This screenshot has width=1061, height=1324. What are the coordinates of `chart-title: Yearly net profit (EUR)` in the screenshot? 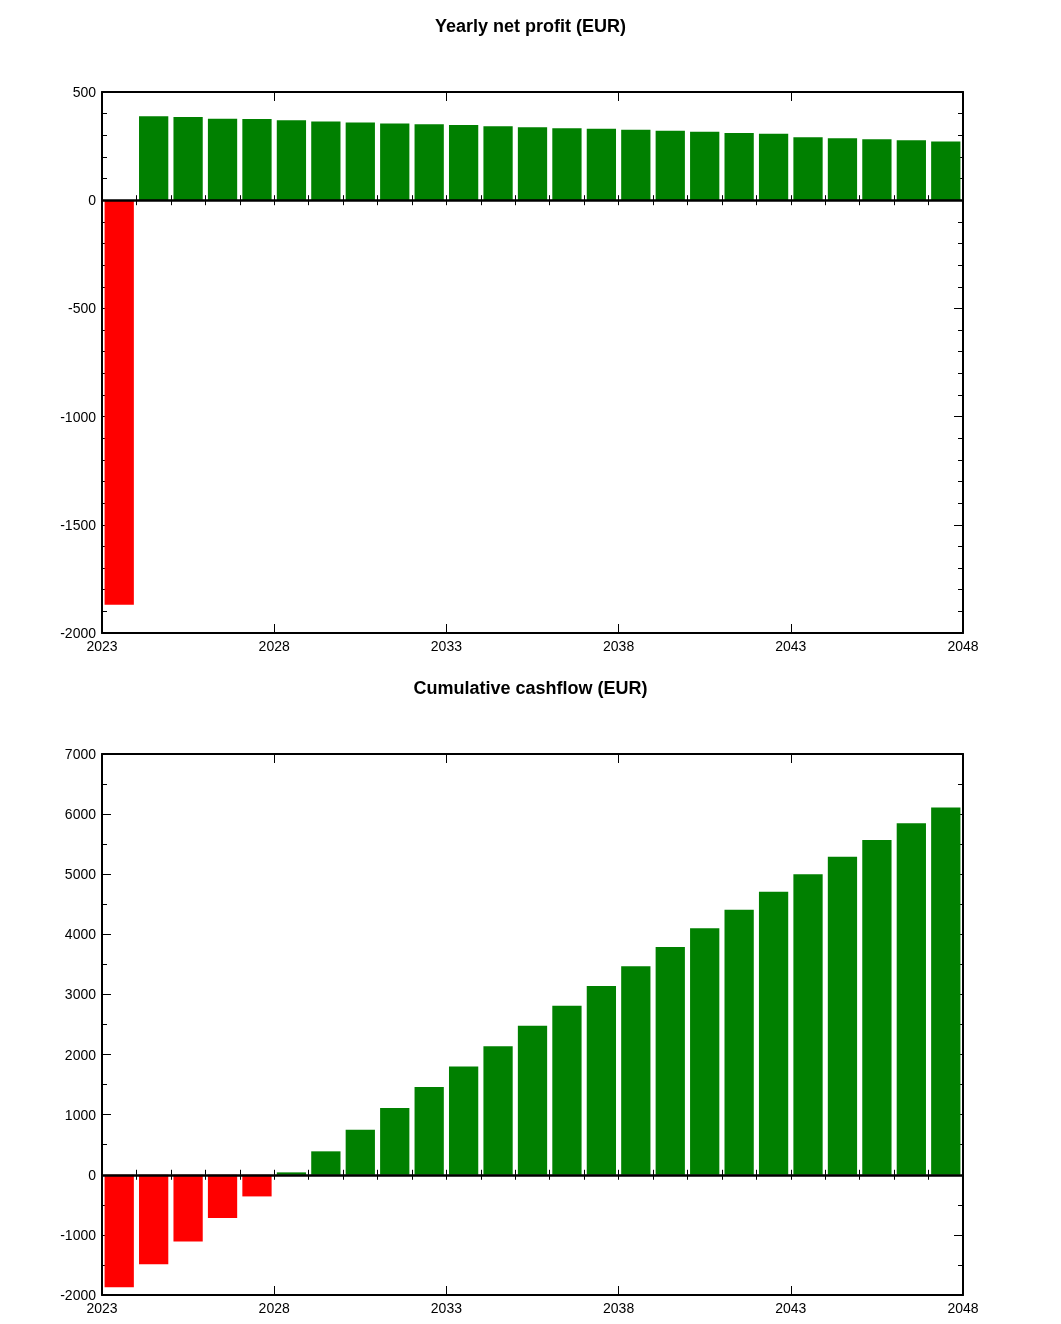 It's located at (530, 26).